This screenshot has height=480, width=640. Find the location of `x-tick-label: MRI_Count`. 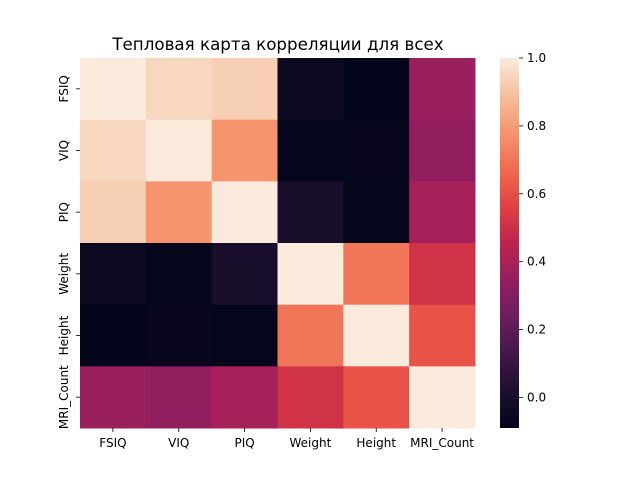

x-tick-label: MRI_Count is located at coordinates (442, 443).